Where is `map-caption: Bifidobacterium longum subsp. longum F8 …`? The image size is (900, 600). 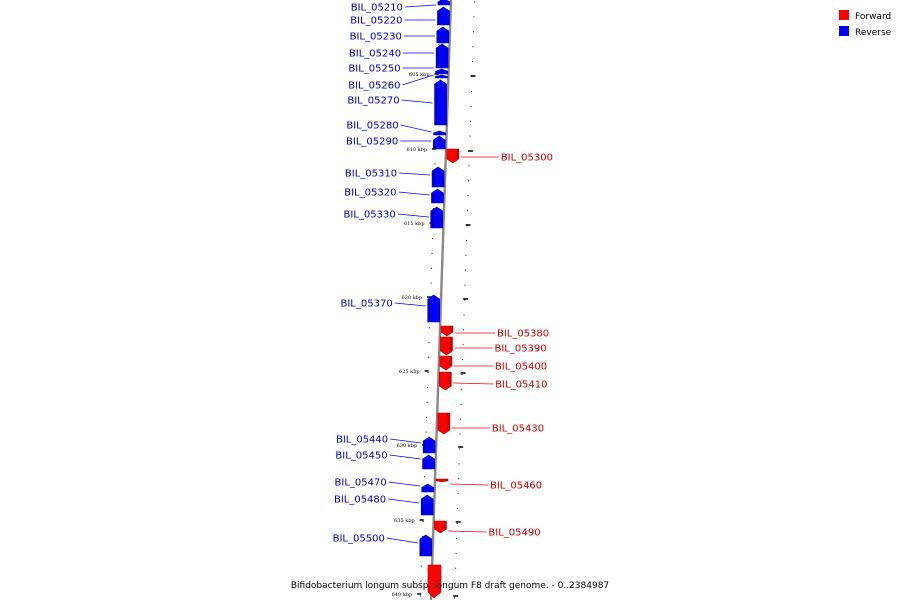 map-caption: Bifidobacterium longum subsp. longum F8 … is located at coordinates (450, 586).